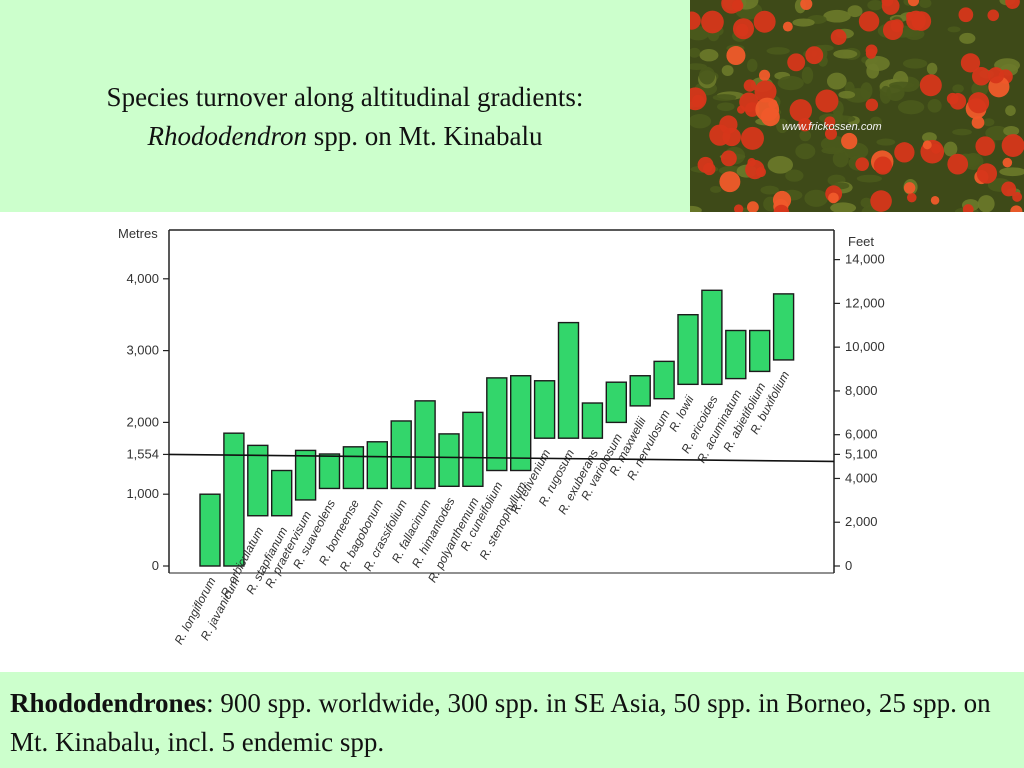  I want to click on title-rest: spp. on Mt. Kinabalu, so click(424, 136).